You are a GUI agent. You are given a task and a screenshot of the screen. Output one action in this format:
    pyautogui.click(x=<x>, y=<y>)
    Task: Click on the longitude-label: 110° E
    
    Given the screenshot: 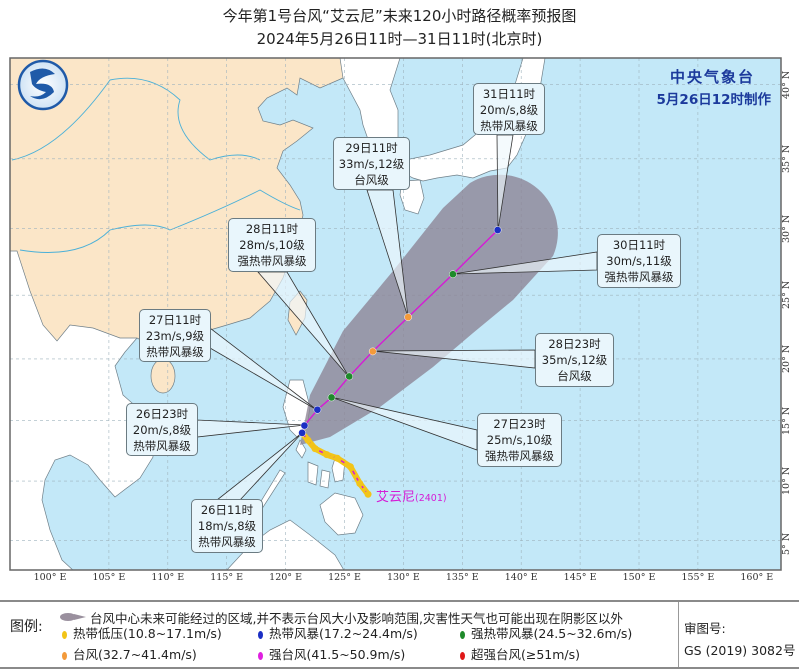 What is the action you would take?
    pyautogui.click(x=168, y=577)
    